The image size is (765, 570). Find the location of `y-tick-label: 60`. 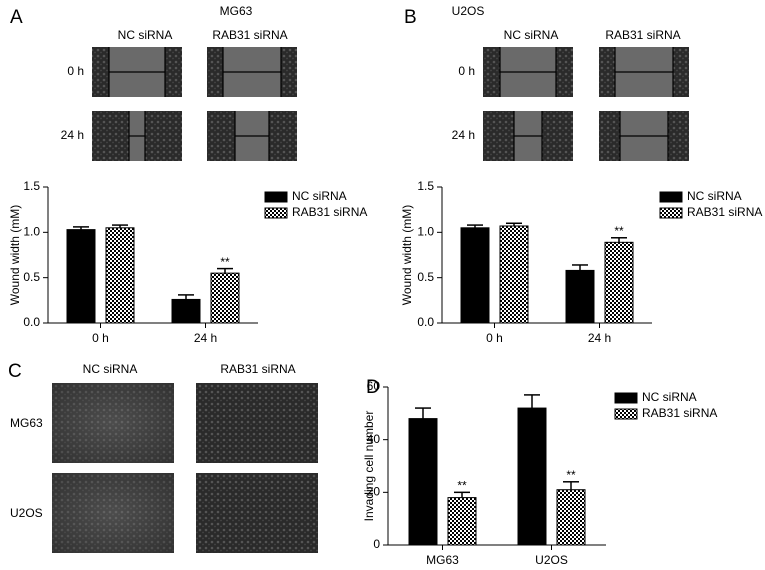

y-tick-label: 60 is located at coordinates (374, 386).